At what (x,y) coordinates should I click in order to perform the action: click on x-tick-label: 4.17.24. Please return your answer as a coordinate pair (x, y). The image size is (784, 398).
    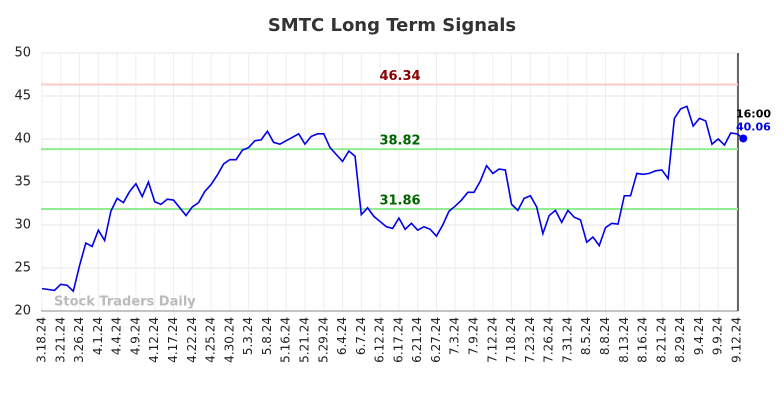
    Looking at the image, I should click on (173, 340).